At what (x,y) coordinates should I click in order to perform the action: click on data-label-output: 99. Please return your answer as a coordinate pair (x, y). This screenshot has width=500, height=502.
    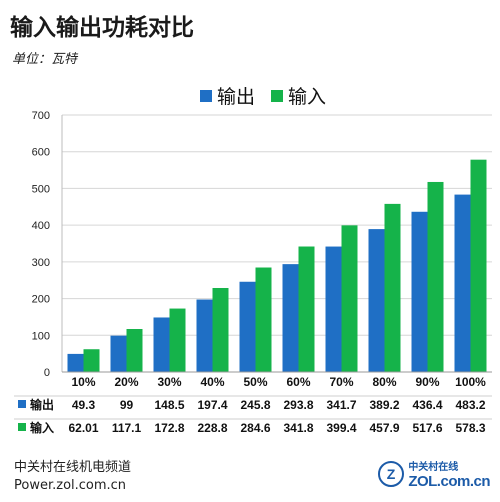
    Looking at the image, I should click on (127, 405).